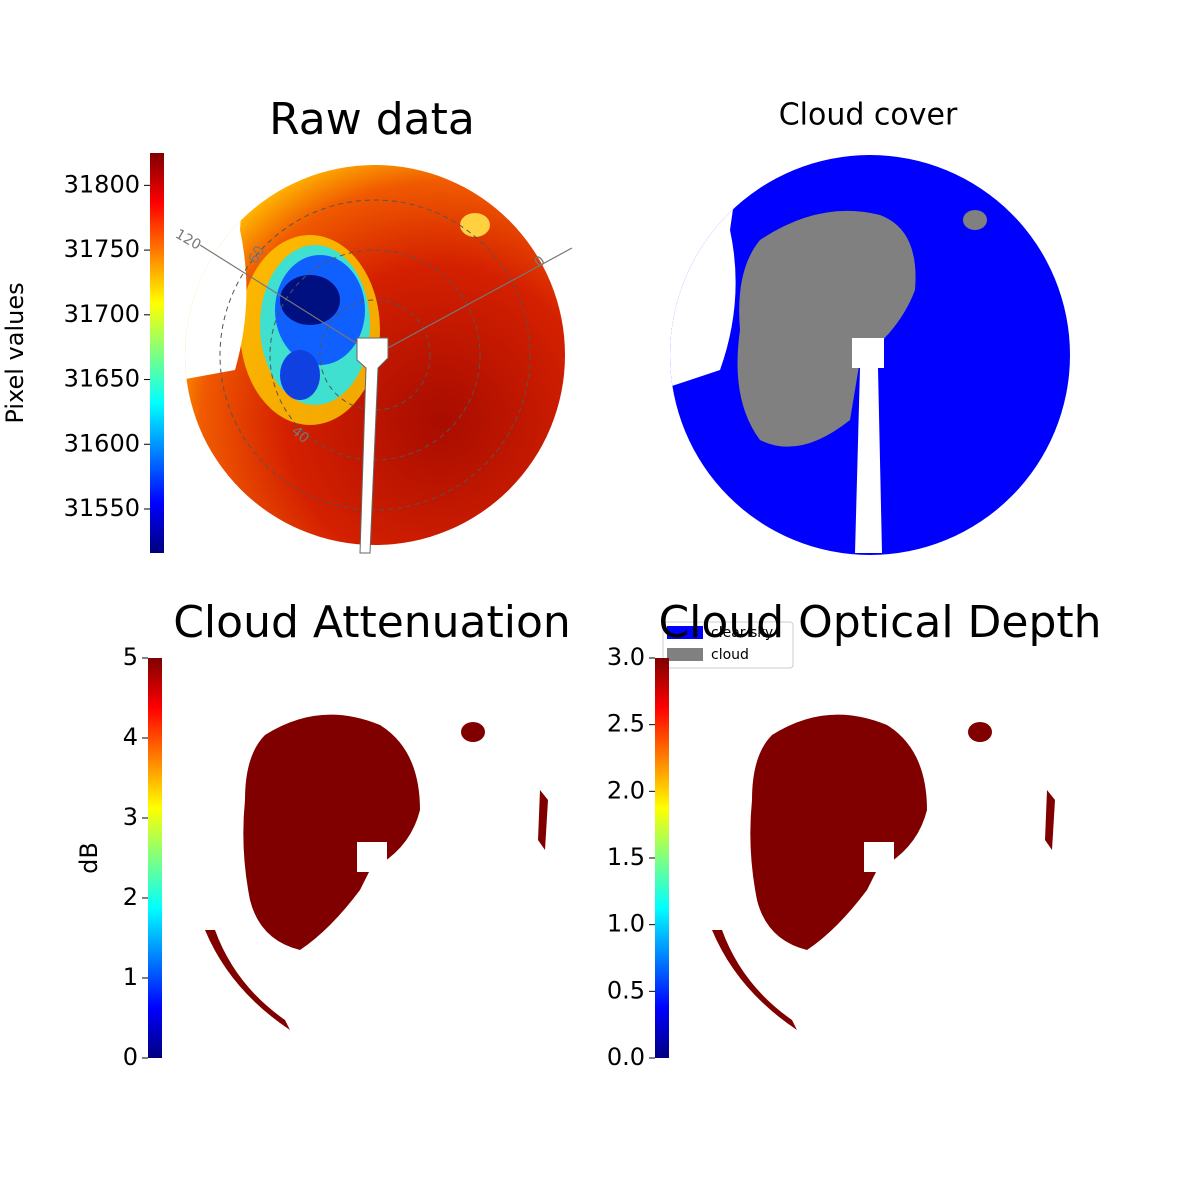  What do you see at coordinates (626, 724) in the screenshot?
I see `colorbar-tick-label: 2.5` at bounding box center [626, 724].